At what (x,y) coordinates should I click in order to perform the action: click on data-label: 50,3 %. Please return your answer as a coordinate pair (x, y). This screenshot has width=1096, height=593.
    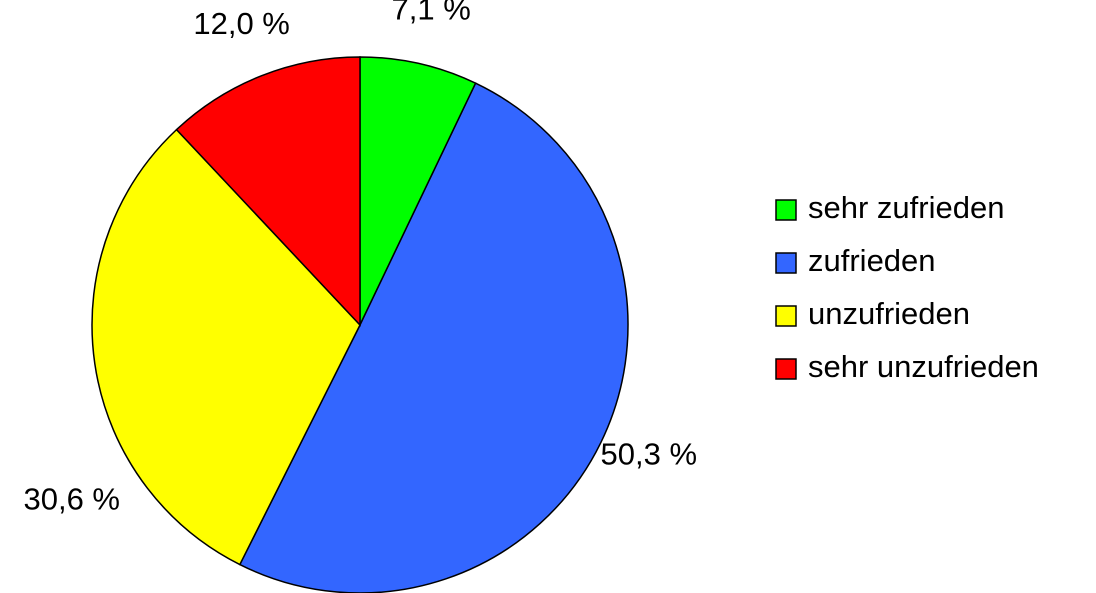
    Looking at the image, I should click on (649, 454).